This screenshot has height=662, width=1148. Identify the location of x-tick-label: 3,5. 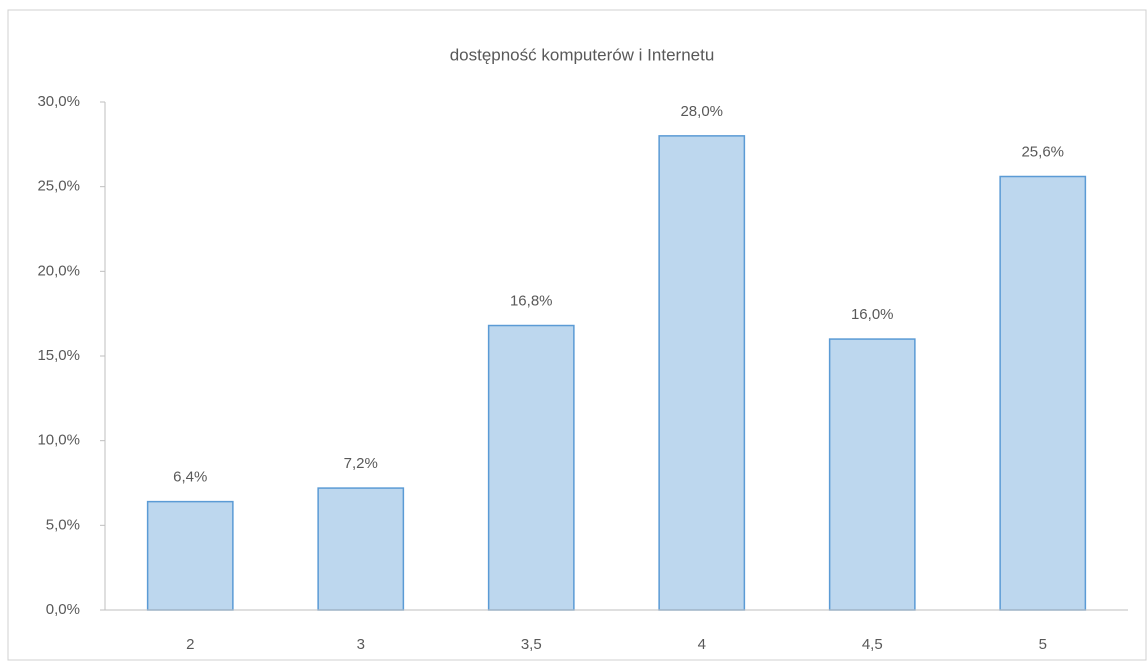
(531, 644).